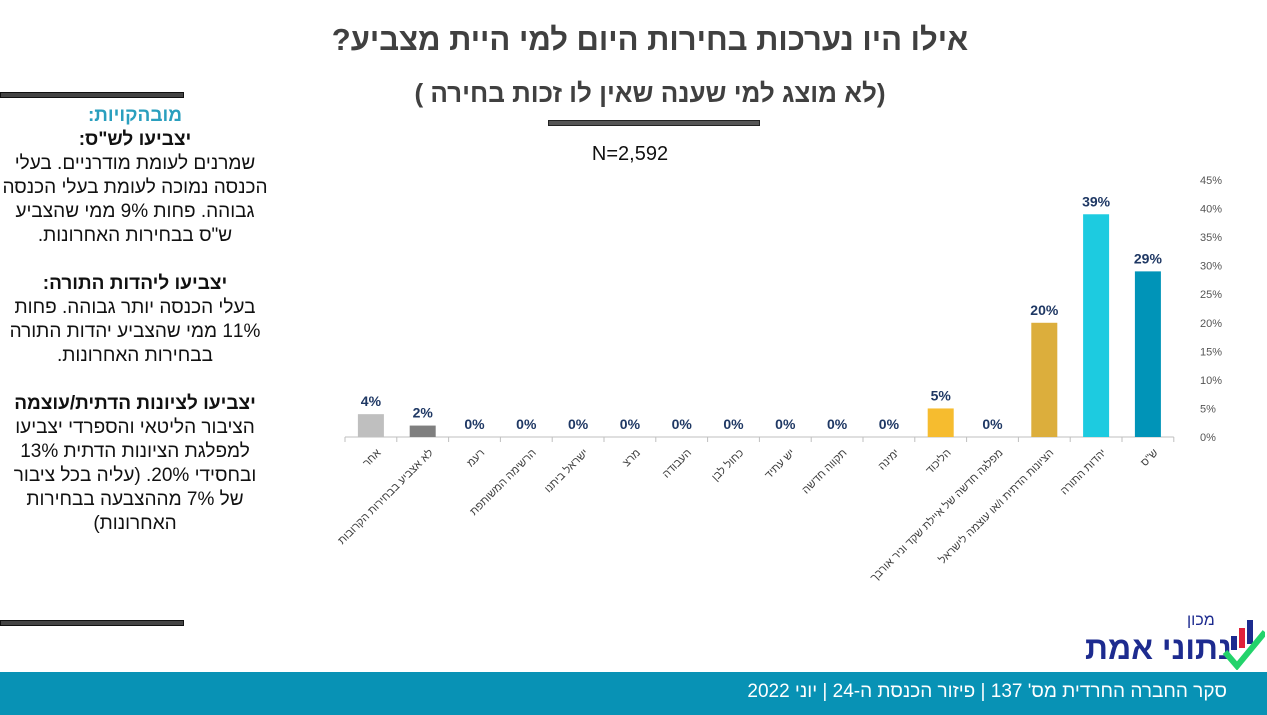  What do you see at coordinates (1211, 210) in the screenshot?
I see `y-tick-label: 40%` at bounding box center [1211, 210].